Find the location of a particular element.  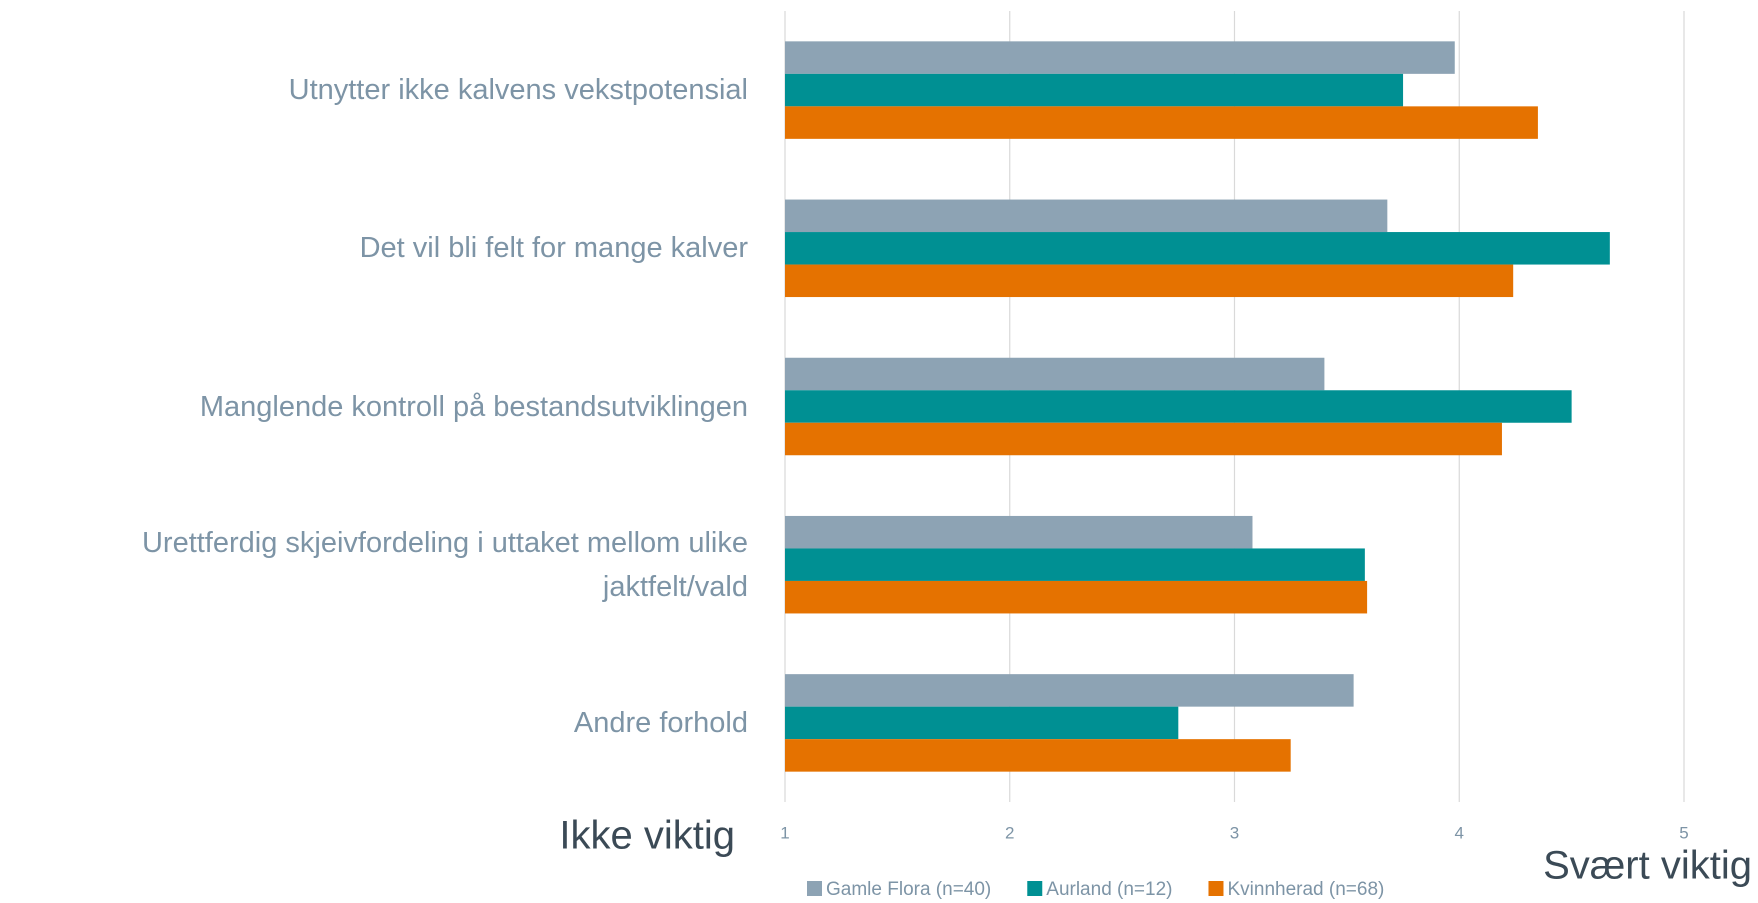

legend-label: Kvinnherad (n=68) is located at coordinates (1305, 889).